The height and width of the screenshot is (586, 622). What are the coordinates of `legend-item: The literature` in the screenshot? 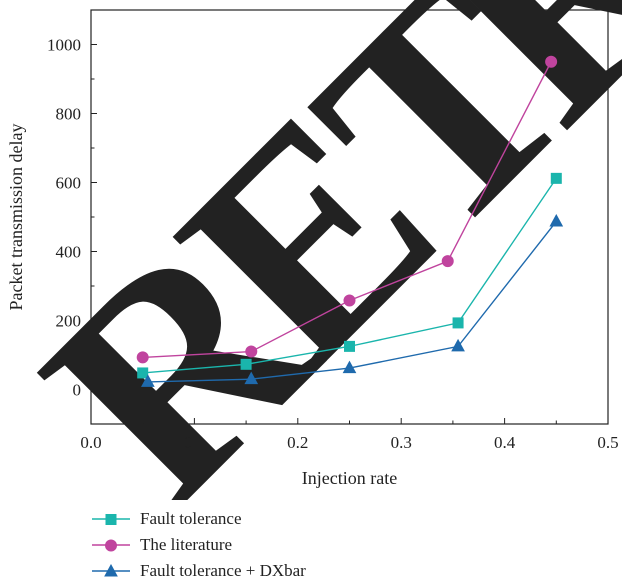 It's located at (199, 545).